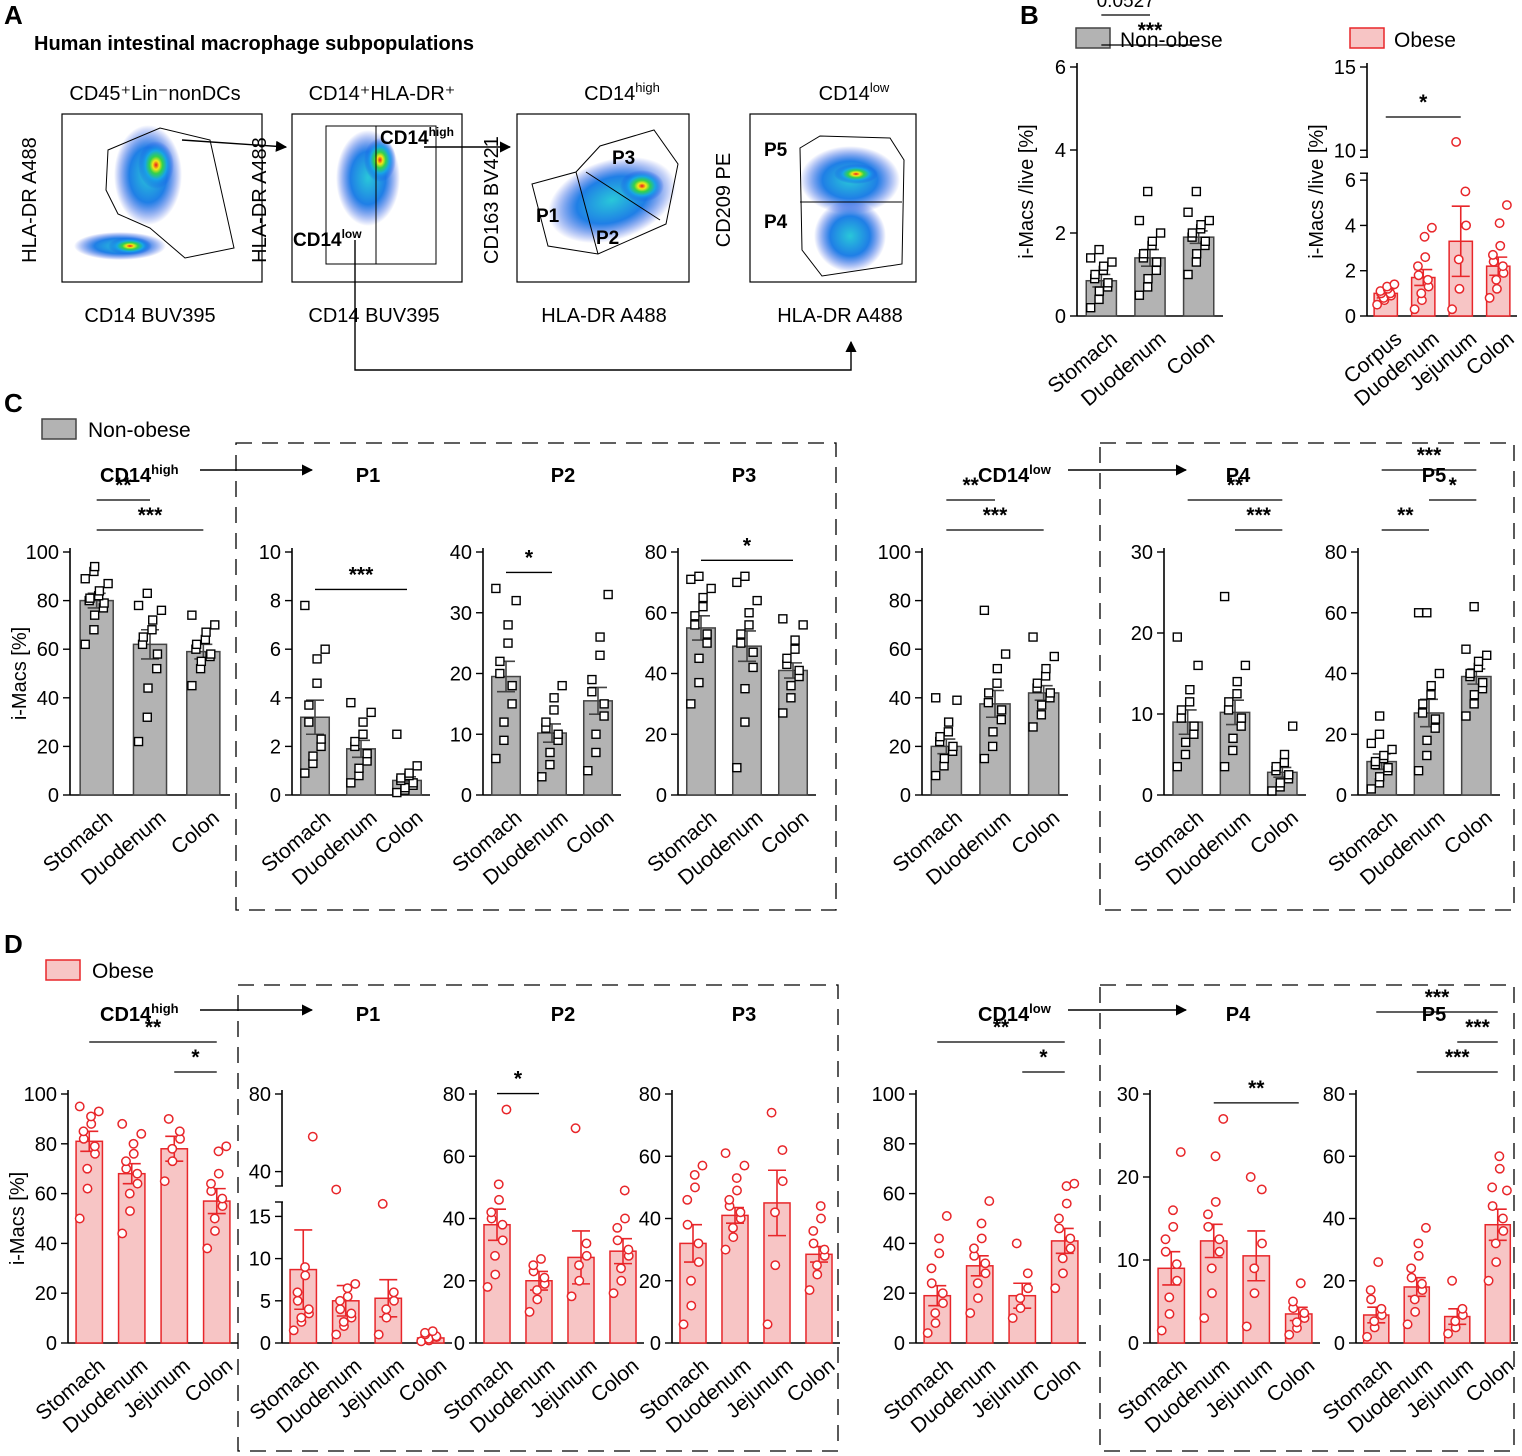  I want to click on y-tick-label: 60, so click(454, 1157).